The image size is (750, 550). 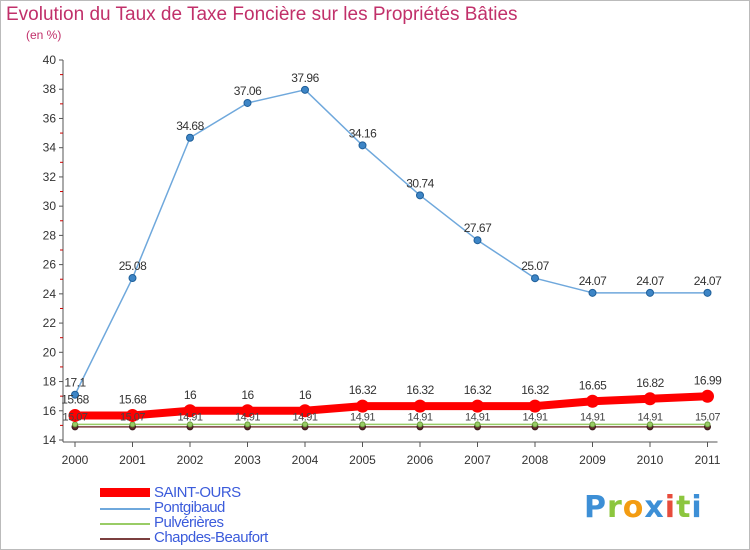 What do you see at coordinates (50, 352) in the screenshot?
I see `y-tick-label: 20` at bounding box center [50, 352].